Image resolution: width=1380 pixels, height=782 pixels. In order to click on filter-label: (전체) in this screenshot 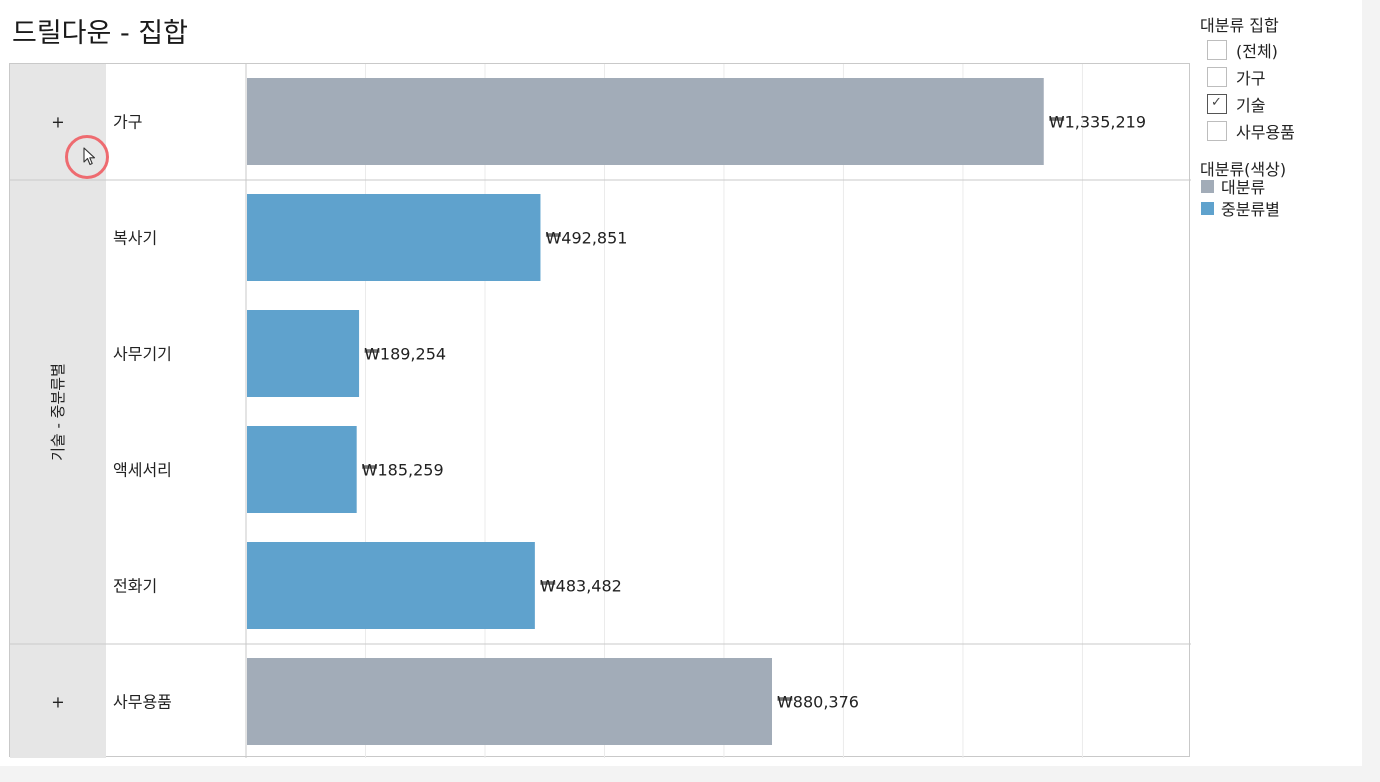, I will do `click(1257, 51)`.